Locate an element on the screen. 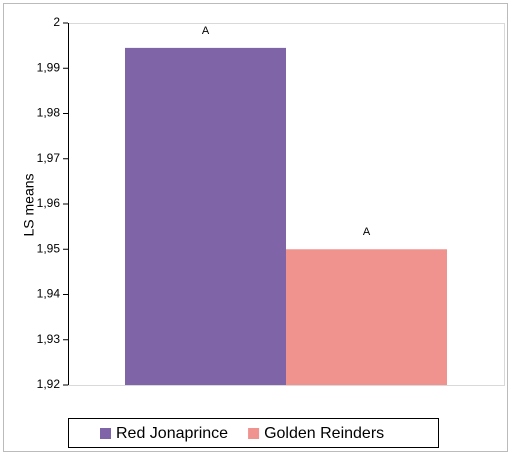 The image size is (512, 455). y-tick-label: 2 is located at coordinates (56, 22).